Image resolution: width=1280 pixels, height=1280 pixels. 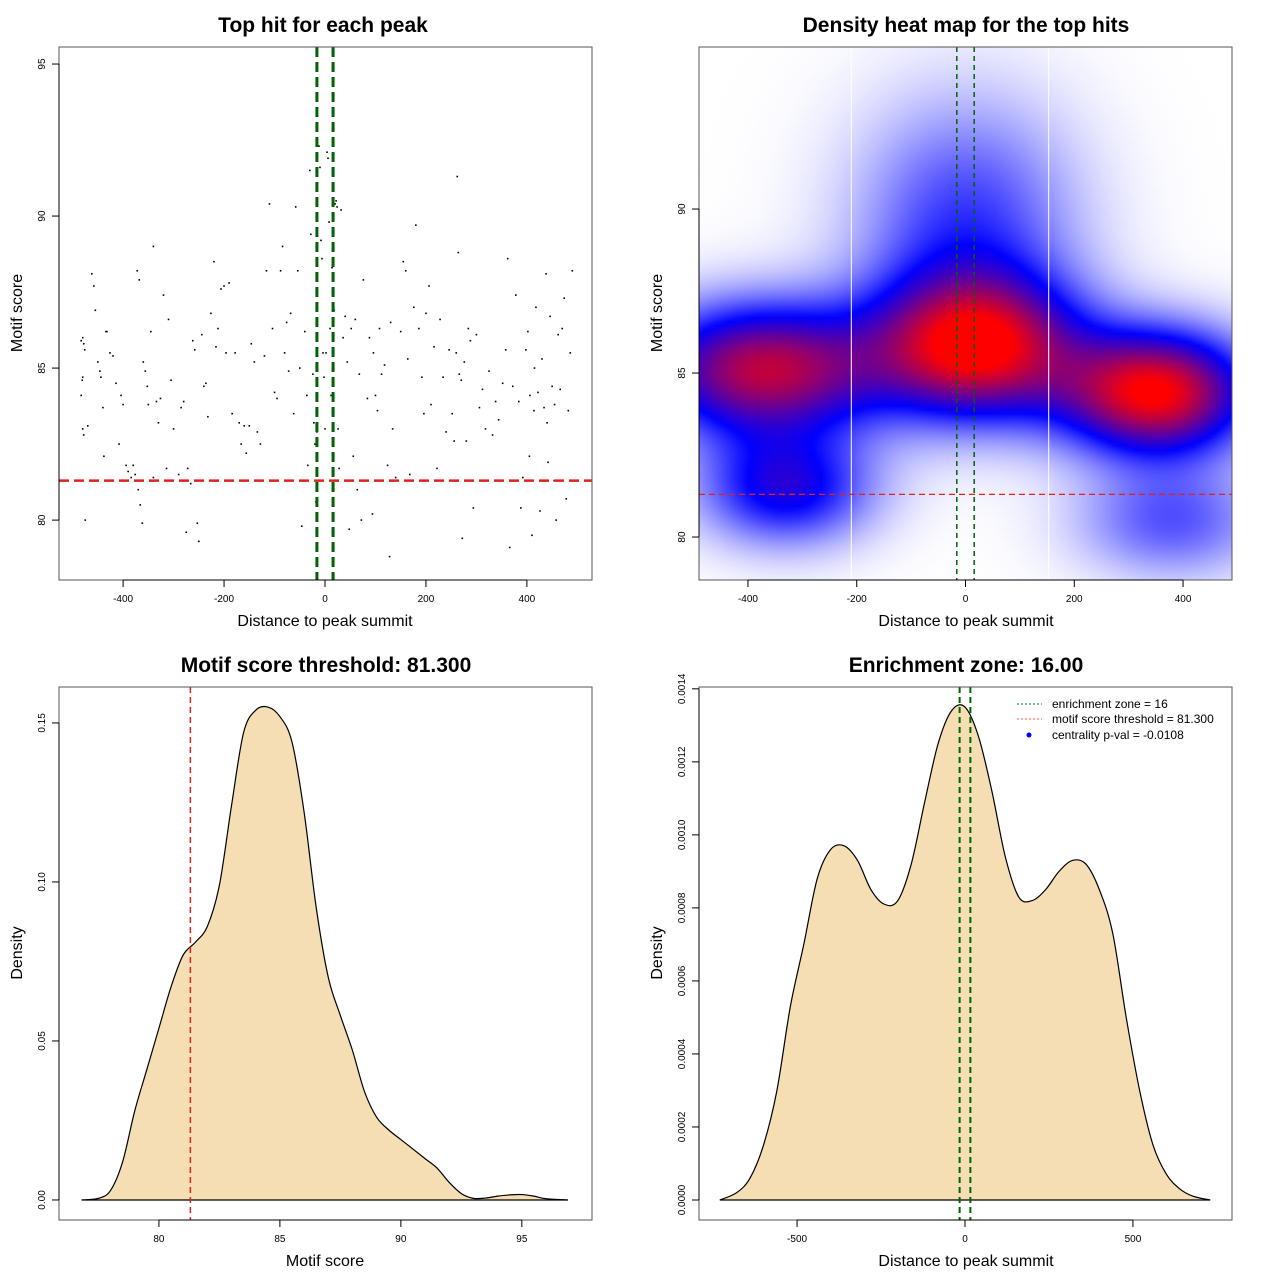 I want to click on y-tick-label: 80, so click(x=42, y=520).